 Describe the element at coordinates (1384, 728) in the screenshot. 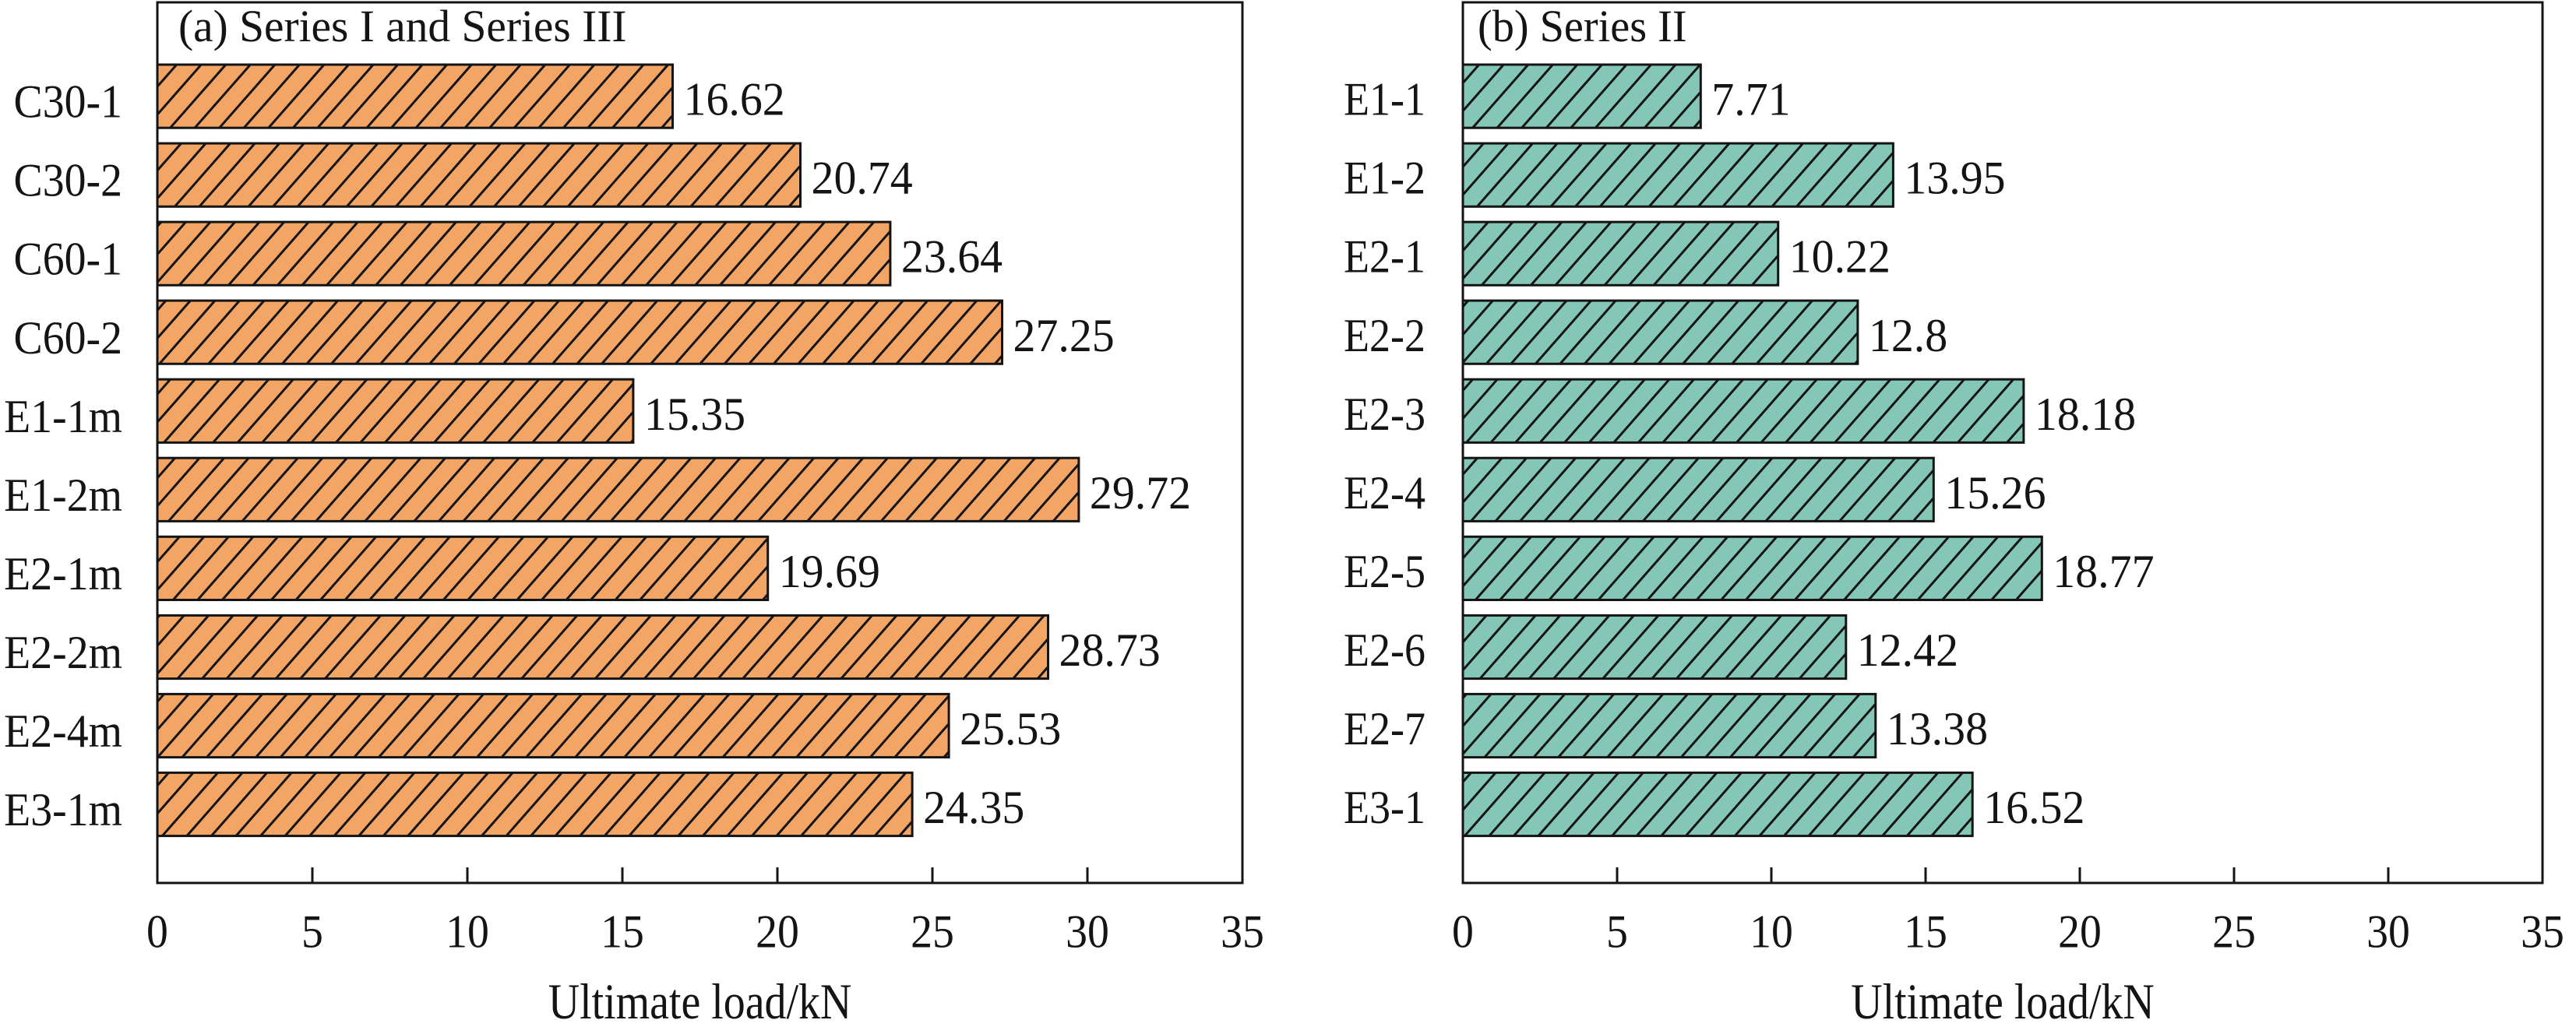

I see `svg-text: E2-7` at that location.